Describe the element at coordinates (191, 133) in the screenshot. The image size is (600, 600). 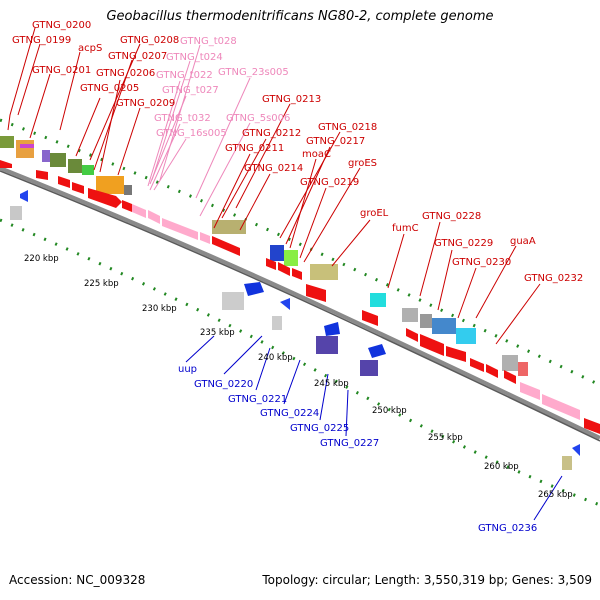
I see `rna-label: GTNG_16s005` at that location.